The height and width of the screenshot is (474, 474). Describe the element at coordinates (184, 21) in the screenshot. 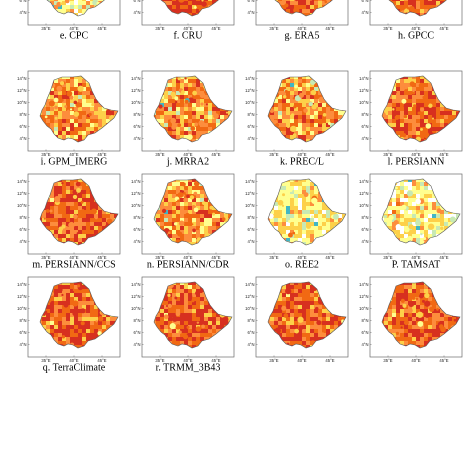

I see `map-panel-f: 14°N12°N10°N8°N6°N4°N35°E40°E45°Ef. CRU` at that location.